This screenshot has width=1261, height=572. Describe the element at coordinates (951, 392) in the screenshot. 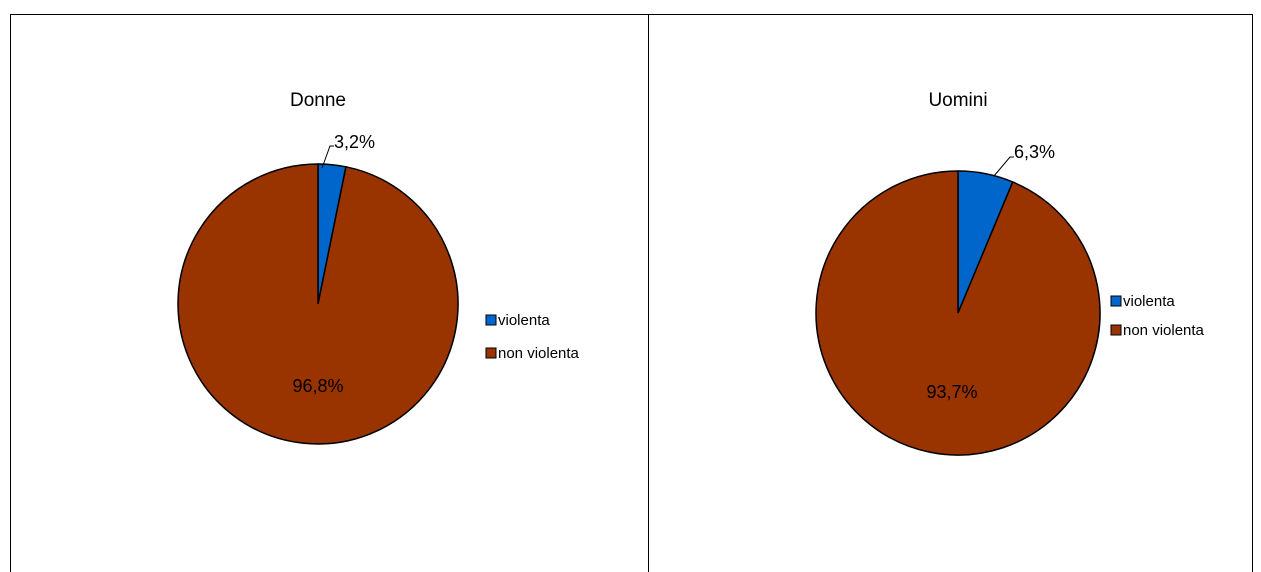

I see `data-label-uomini-non-violenta: 93,7%` at that location.